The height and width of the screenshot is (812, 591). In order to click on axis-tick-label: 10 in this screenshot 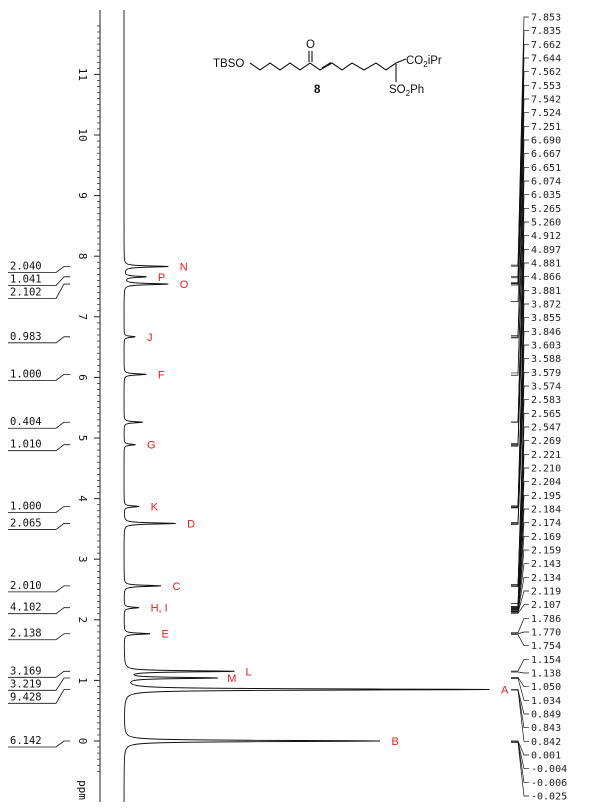, I will do `click(82, 134)`.